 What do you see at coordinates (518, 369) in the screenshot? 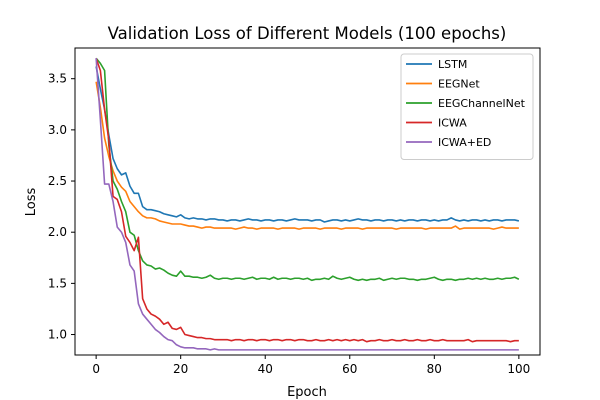
I see `x-tick-label: 100` at bounding box center [518, 369].